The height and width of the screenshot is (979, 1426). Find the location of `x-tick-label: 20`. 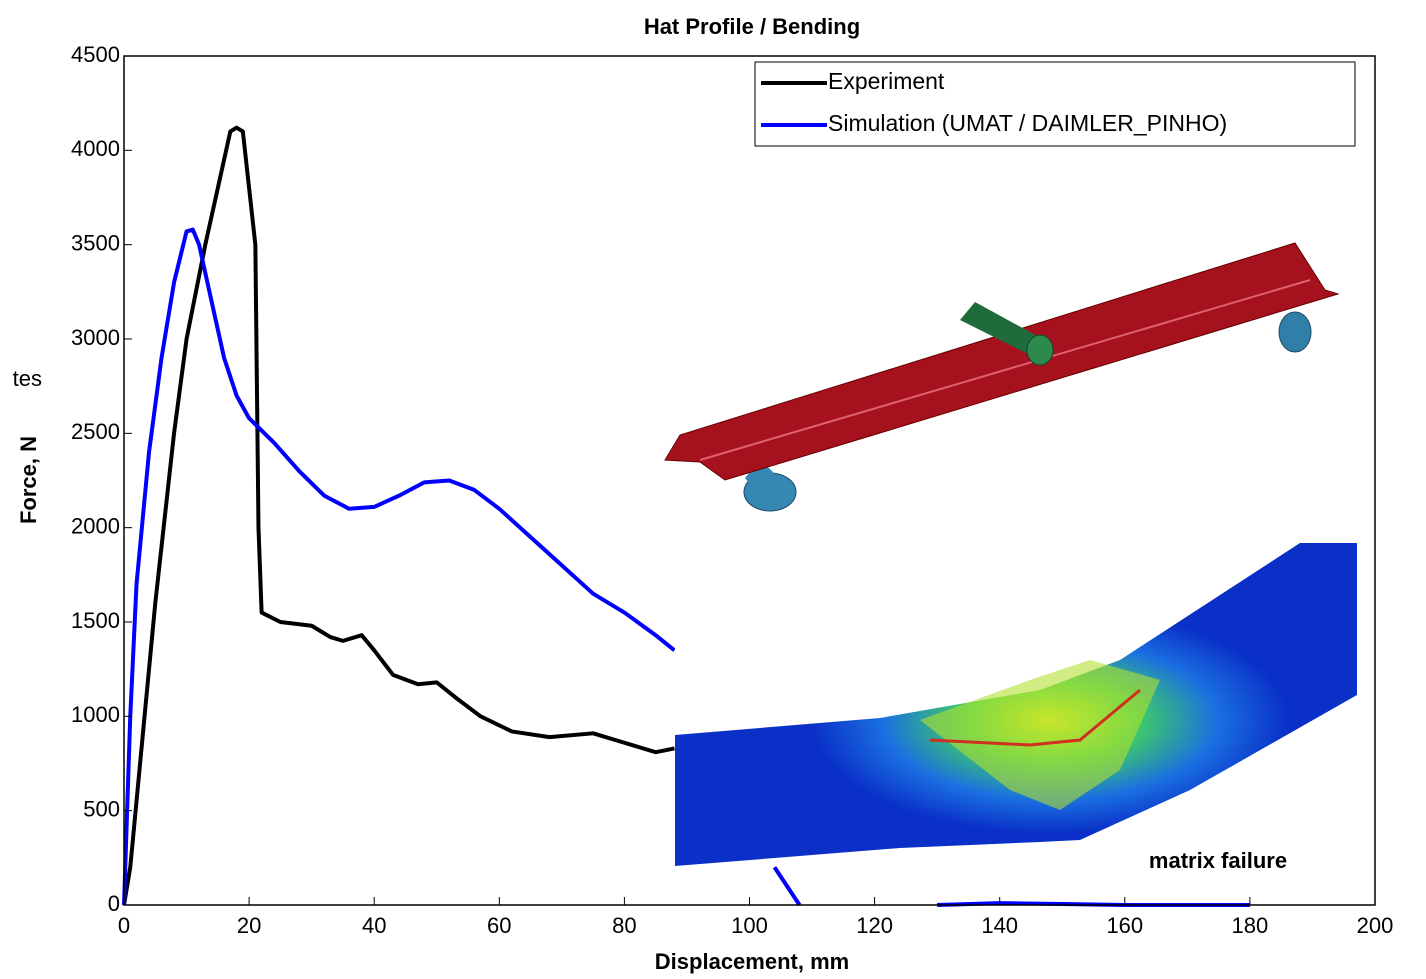

x-tick-label: 20 is located at coordinates (249, 925).